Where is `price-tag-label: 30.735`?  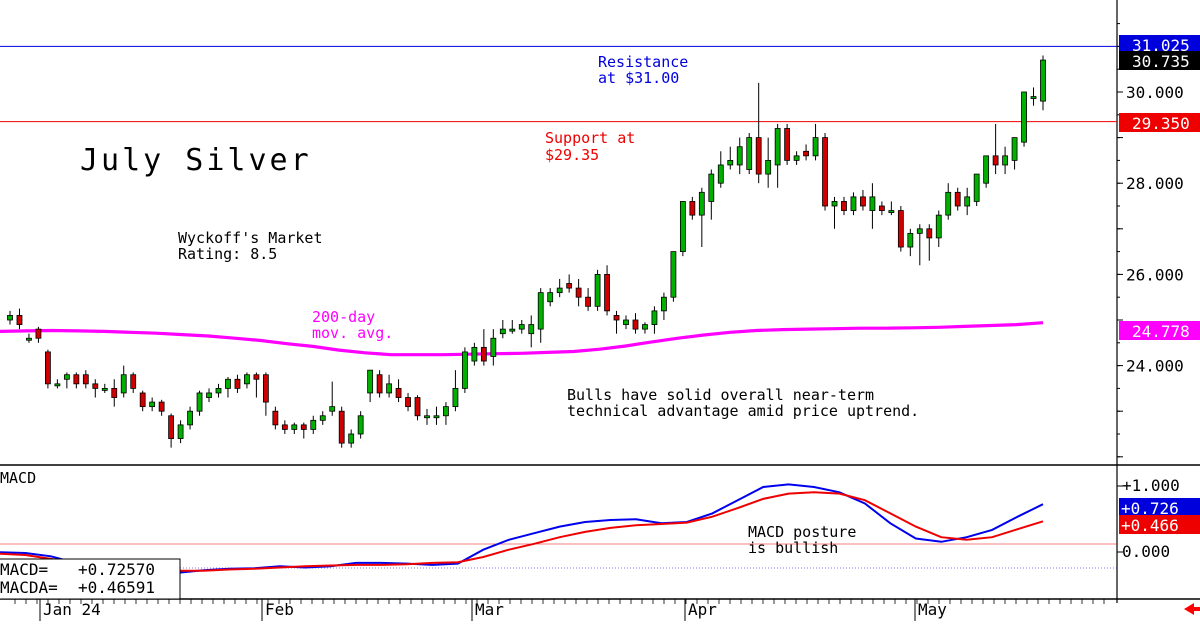 price-tag-label: 30.735 is located at coordinates (1161, 61).